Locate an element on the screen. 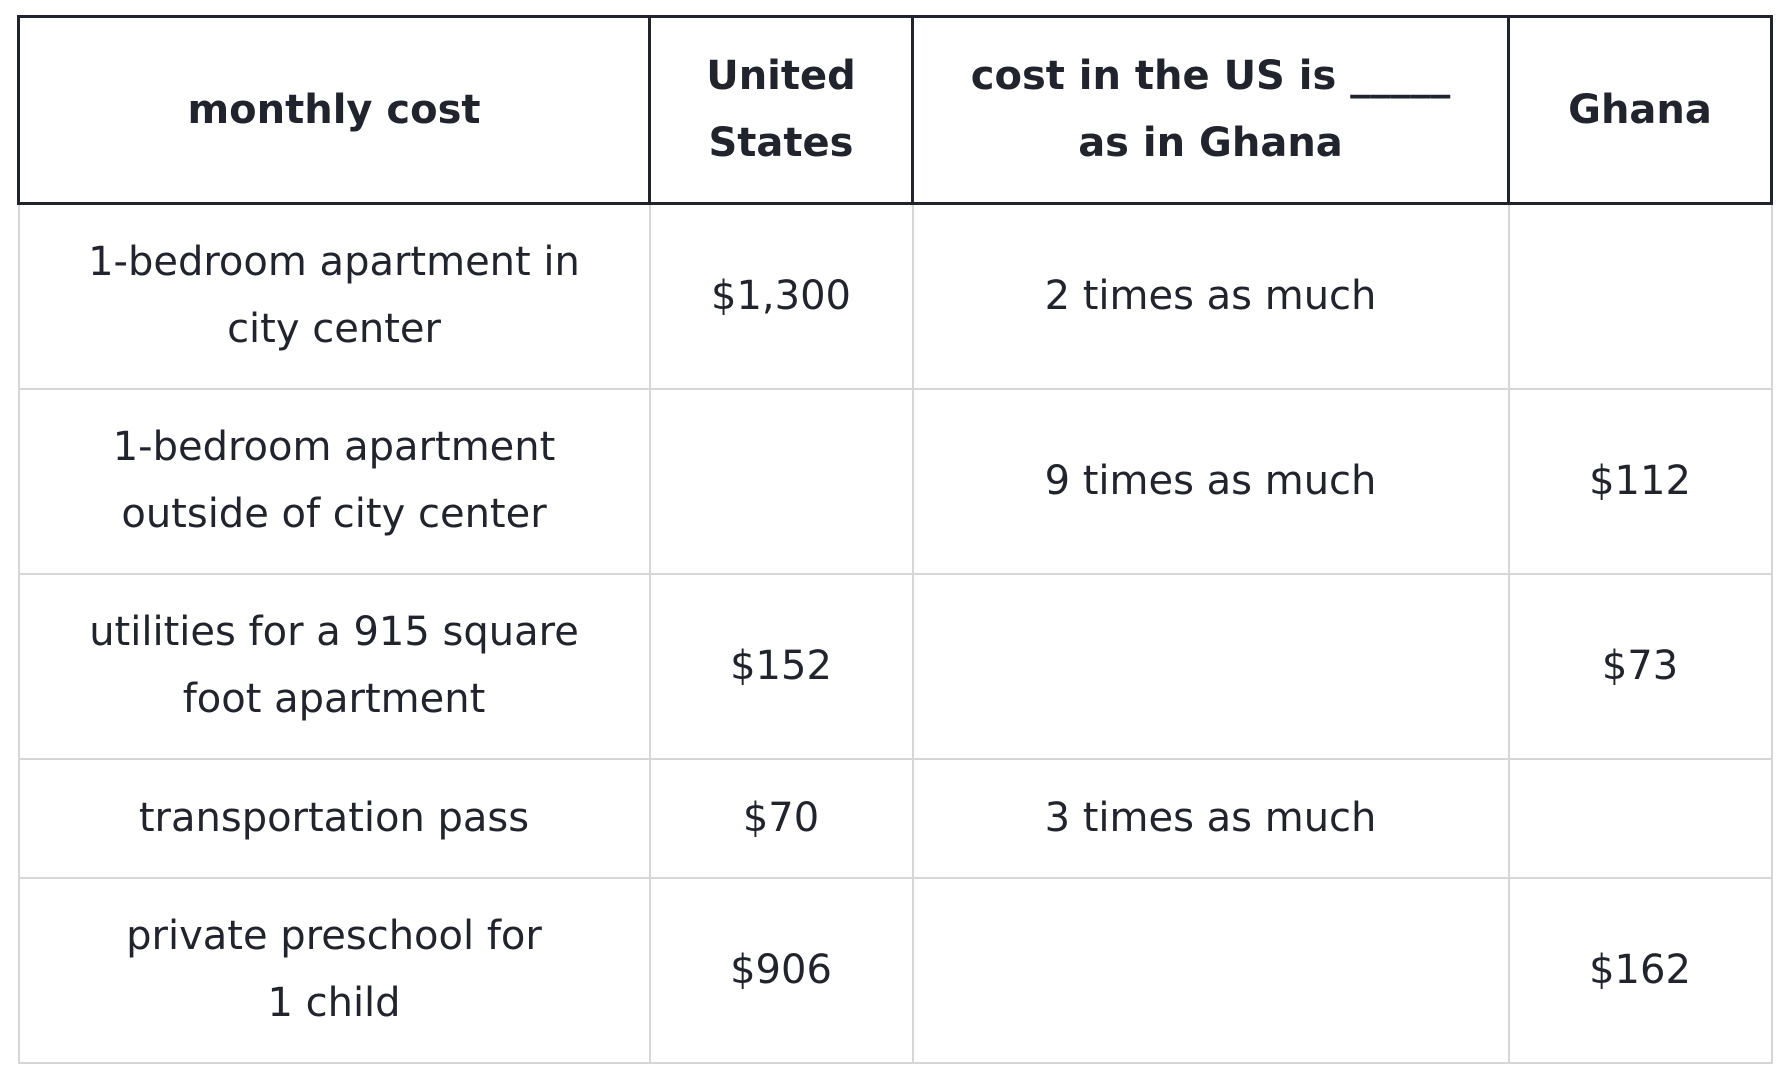 The image size is (1783, 1075). cell-ratio: 2 times as much is located at coordinates (1210, 296).